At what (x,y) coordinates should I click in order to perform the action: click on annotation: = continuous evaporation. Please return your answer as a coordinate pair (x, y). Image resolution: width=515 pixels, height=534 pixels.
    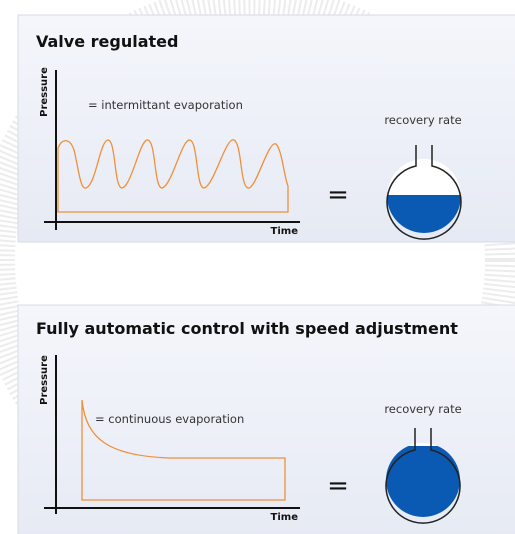
    Looking at the image, I should click on (169, 419).